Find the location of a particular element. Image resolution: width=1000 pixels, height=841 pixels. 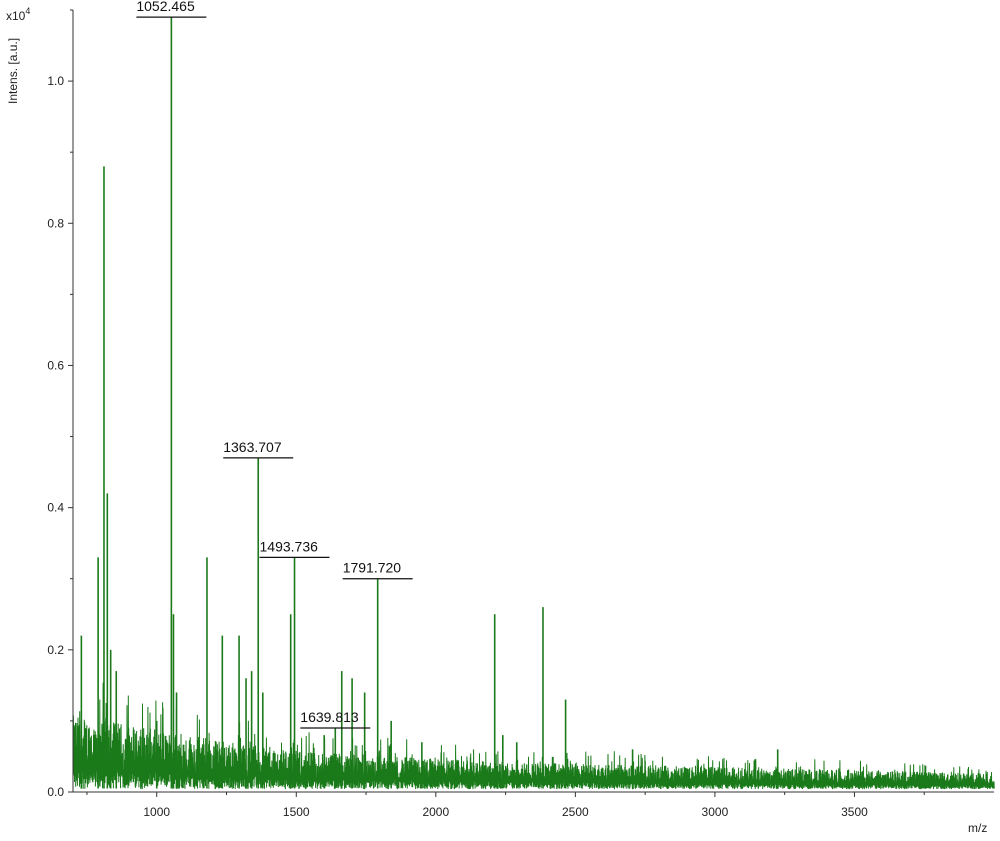

peak-label: 1791.720 is located at coordinates (372, 568).